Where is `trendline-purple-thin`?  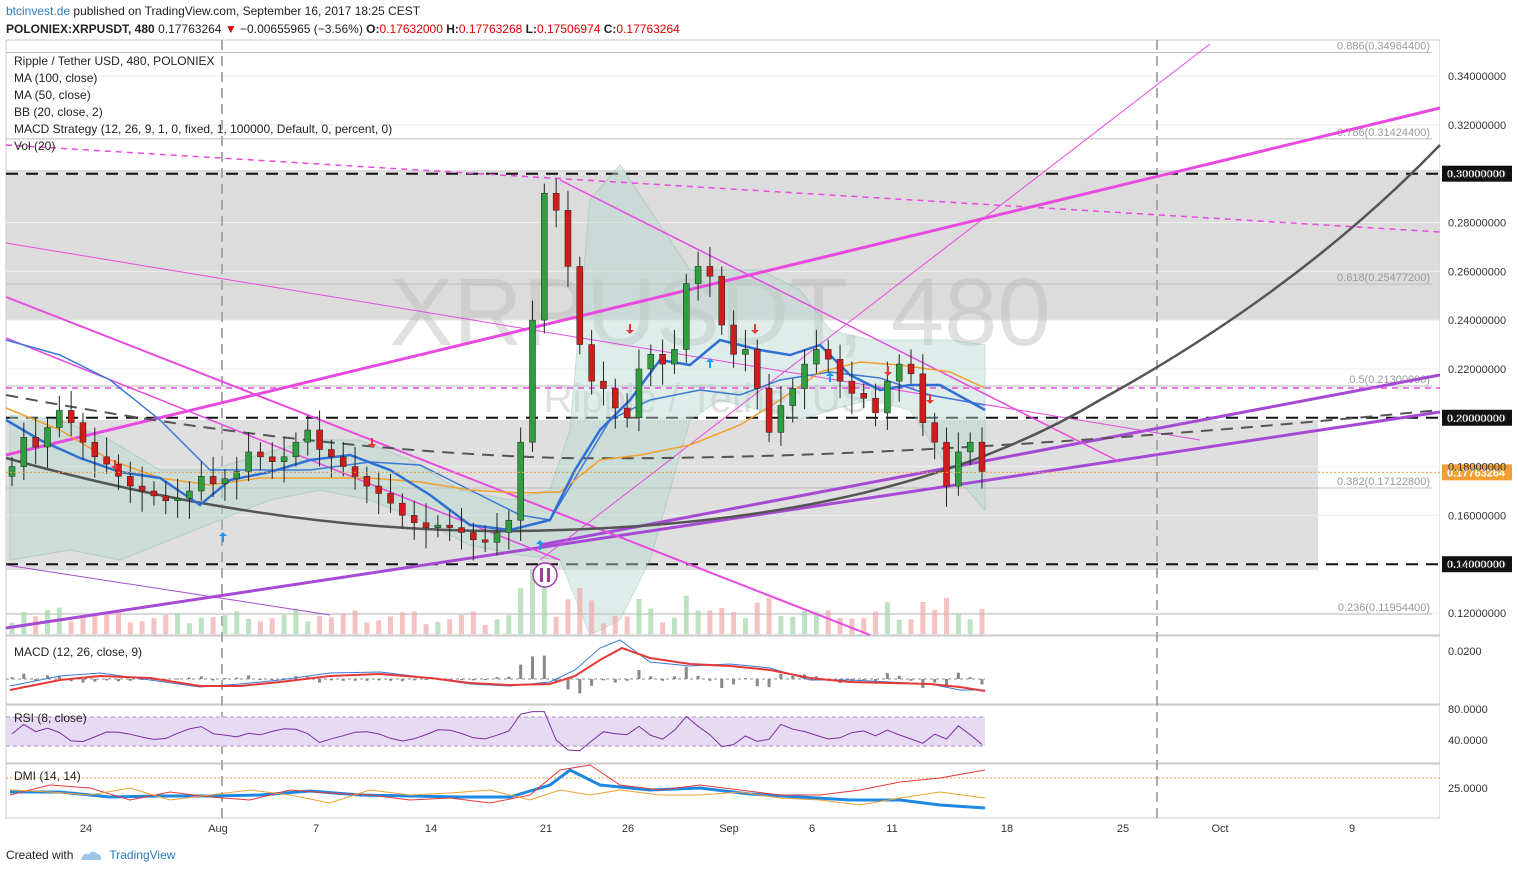
trendline-purple-thin is located at coordinates (168, 590).